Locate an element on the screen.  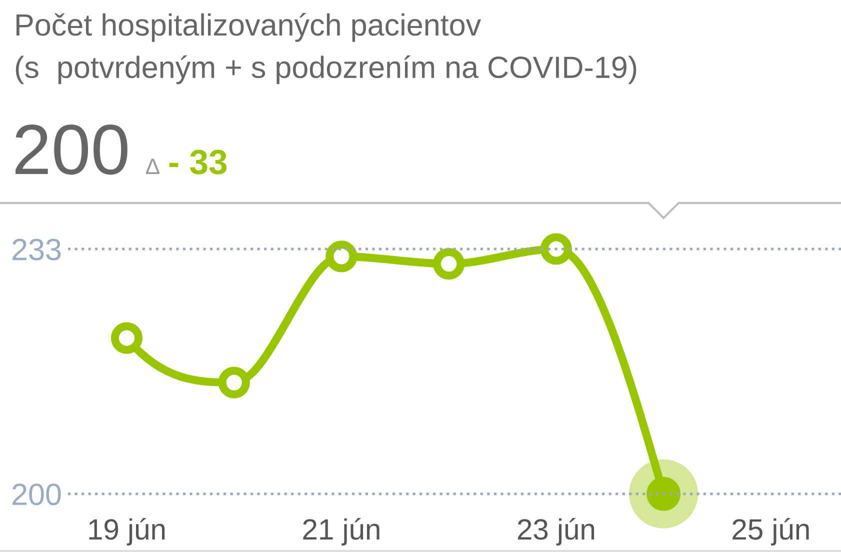
x-tick-label: 19 jún is located at coordinates (127, 532).